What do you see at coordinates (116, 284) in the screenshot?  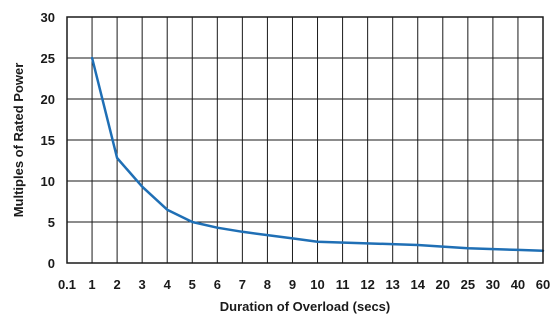 I see `x-tick-label: 2` at bounding box center [116, 284].